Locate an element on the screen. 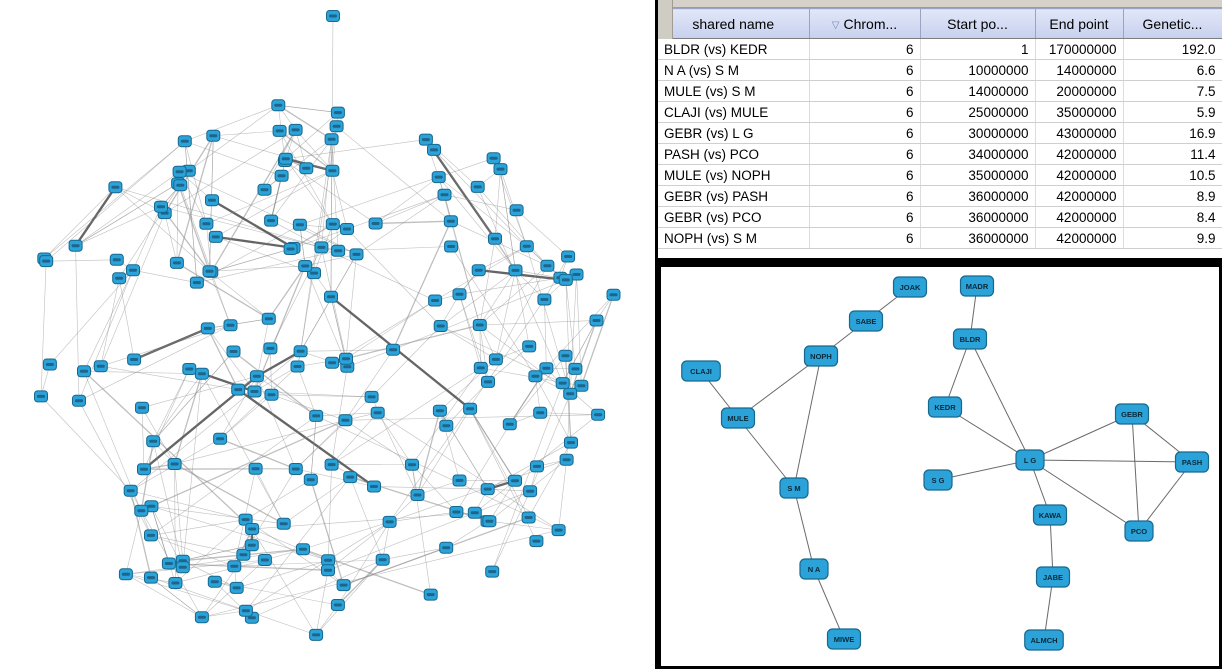 This screenshot has height=669, width=1222. table-cell: 42000000 is located at coordinates (1079, 196).